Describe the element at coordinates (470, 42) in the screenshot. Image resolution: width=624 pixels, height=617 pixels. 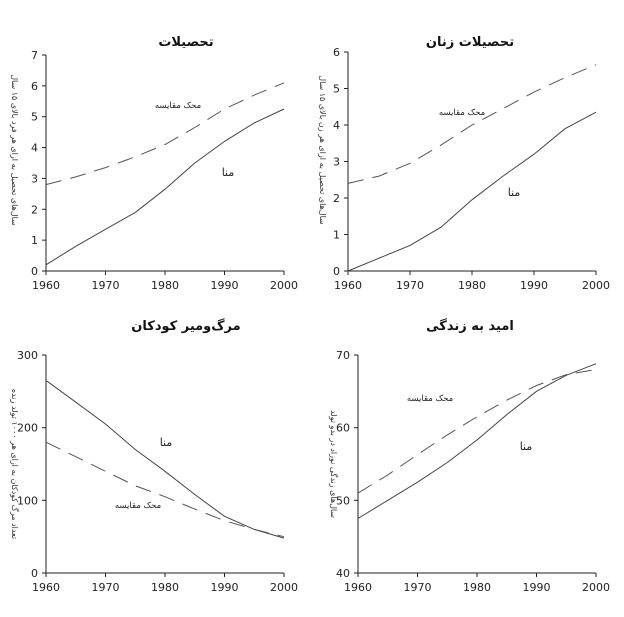
I see `chart-title: تحصیلات زنان` at that location.